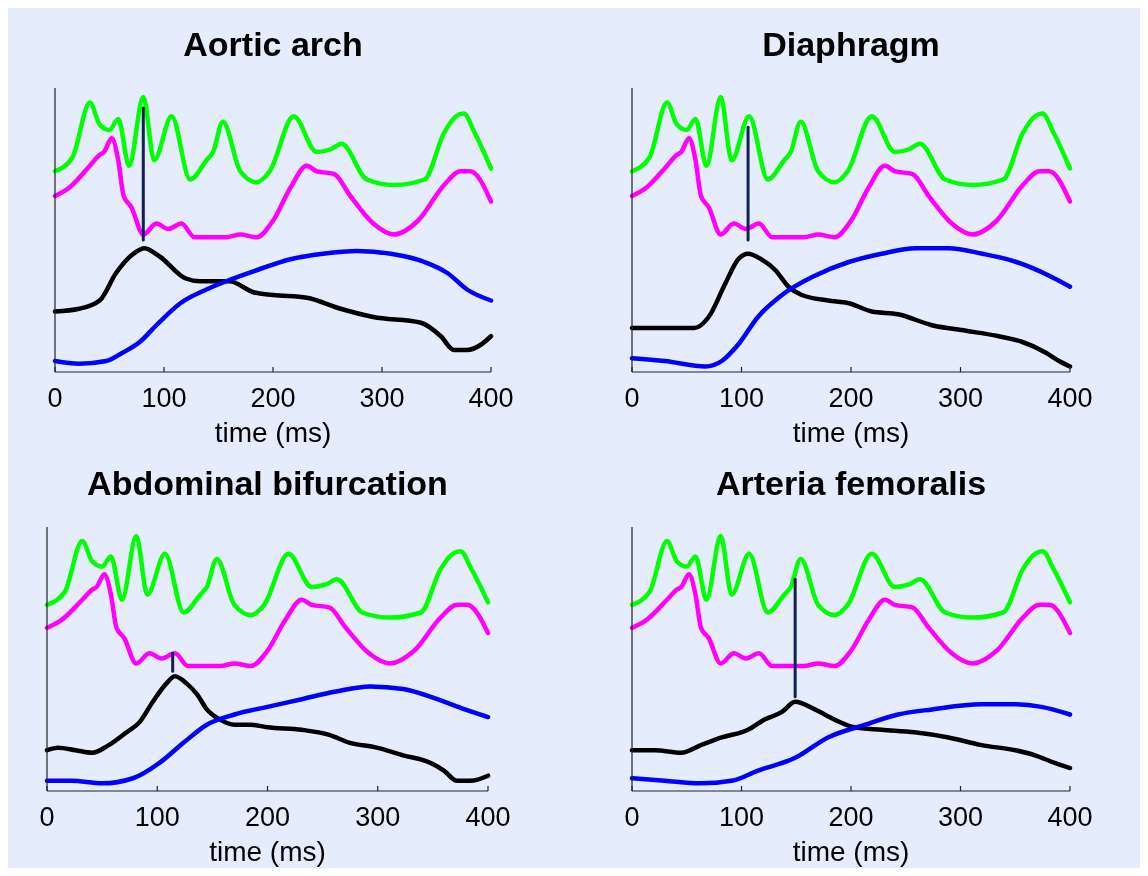 This screenshot has height=876, width=1148. I want to click on chart-title: Arteria femoralis, so click(851, 483).